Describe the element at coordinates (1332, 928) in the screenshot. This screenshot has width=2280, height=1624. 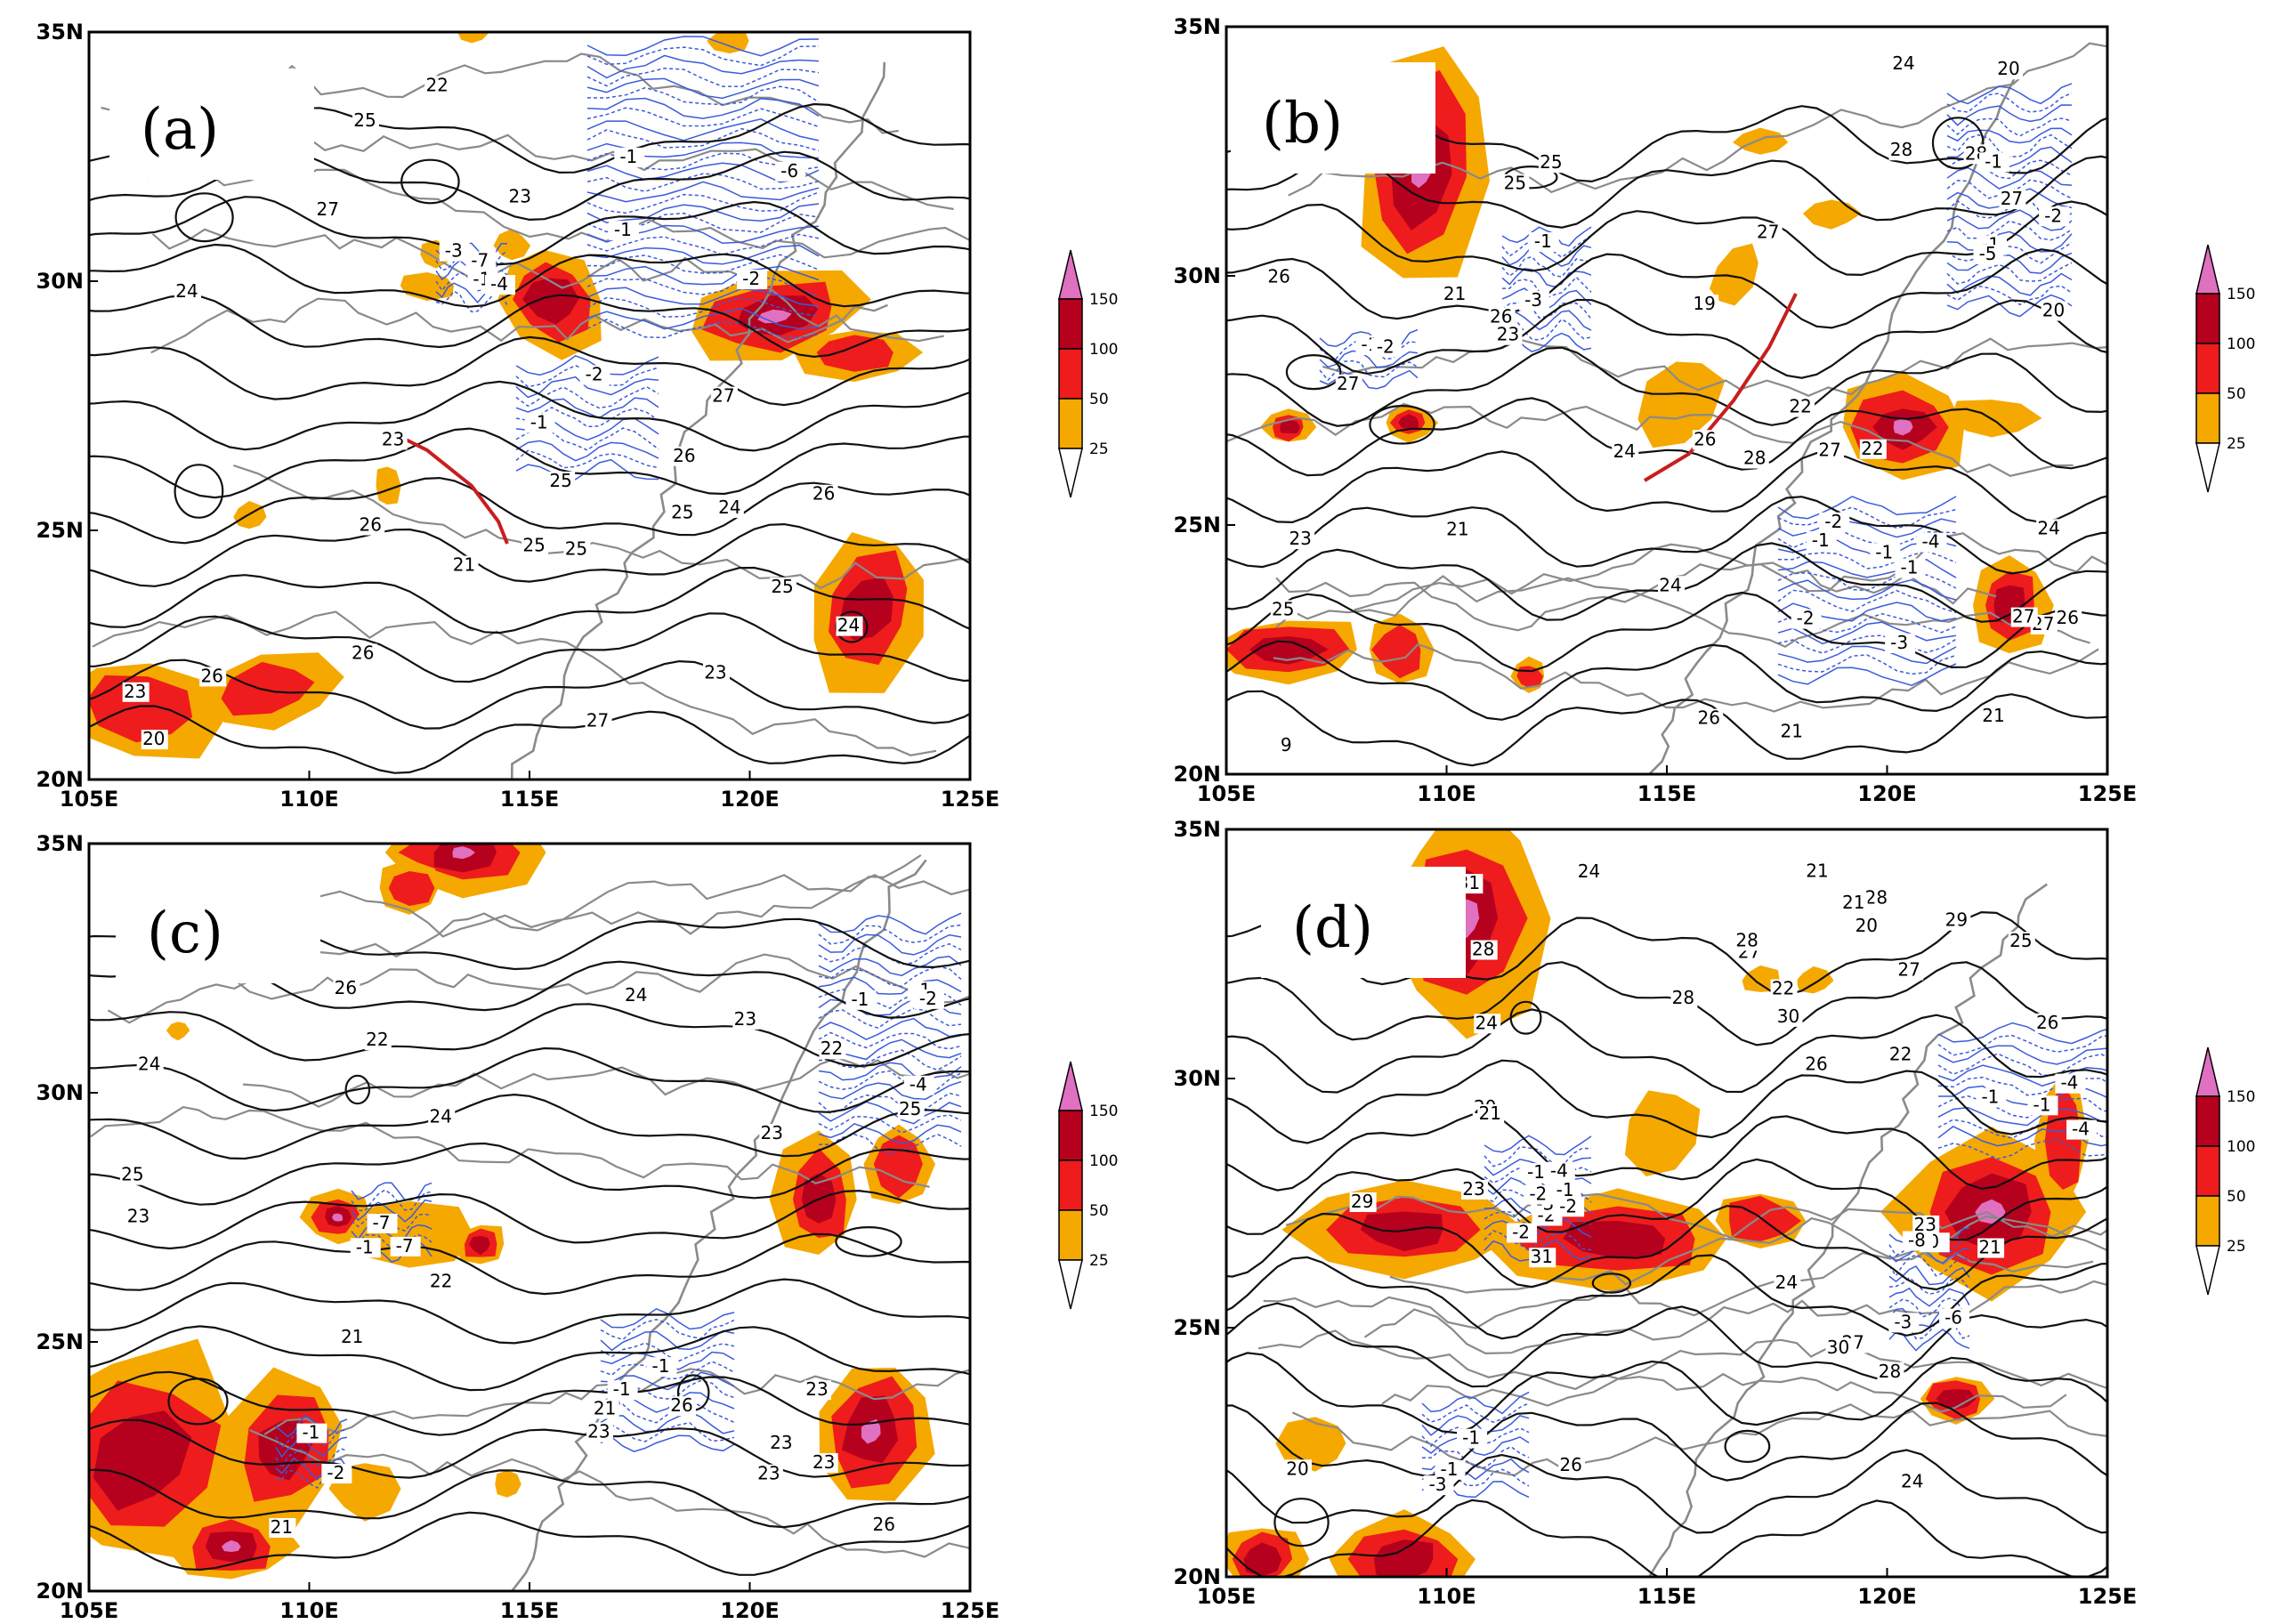
I see `panel-label: (d)` at that location.